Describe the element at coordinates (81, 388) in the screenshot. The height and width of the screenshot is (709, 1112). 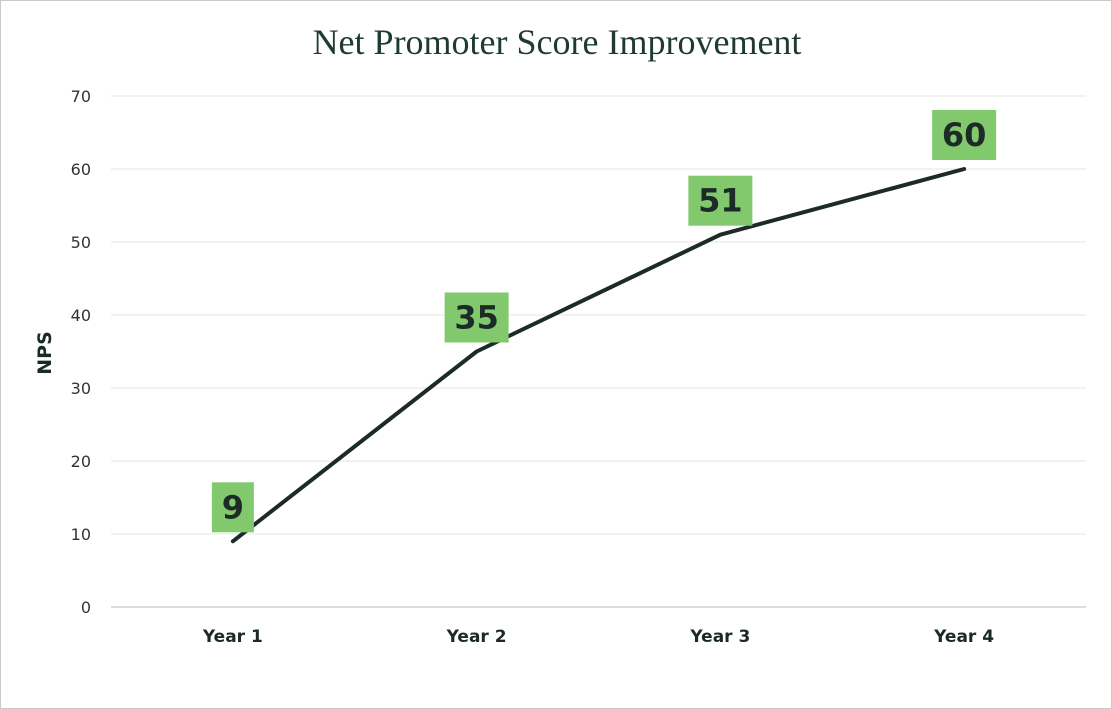
I see `y-tick-label: 30` at that location.